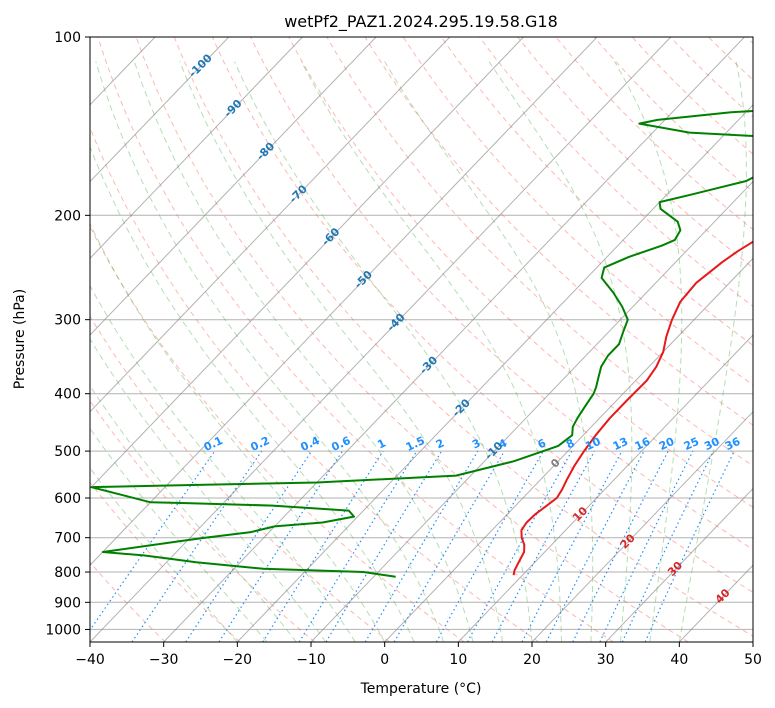 The width and height of the screenshot is (775, 708). Describe the element at coordinates (421, 22) in the screenshot. I see `chart-title: wetPf2_PAZ1.2024.295.19.58.G18` at that location.